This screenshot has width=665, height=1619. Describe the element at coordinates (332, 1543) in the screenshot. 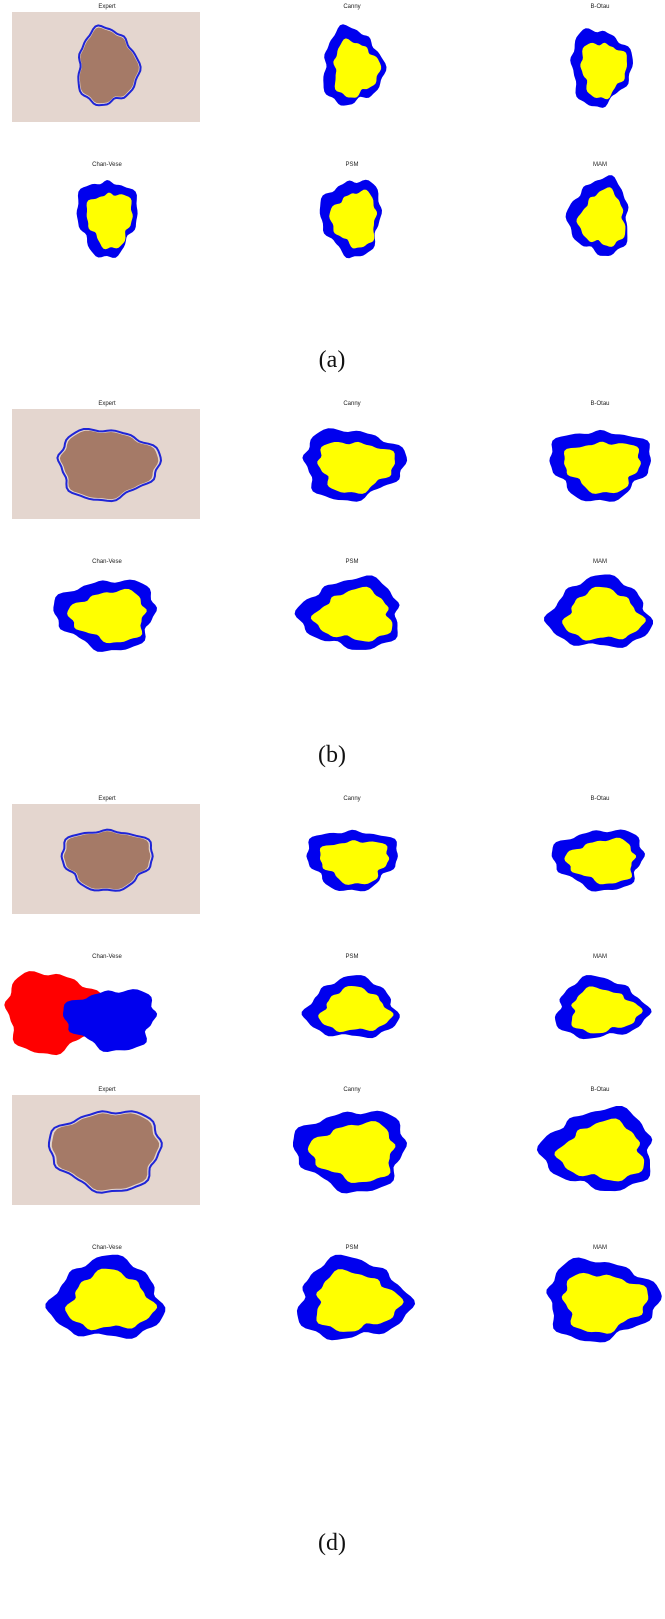

I see `panel-caption: (d)` at that location.